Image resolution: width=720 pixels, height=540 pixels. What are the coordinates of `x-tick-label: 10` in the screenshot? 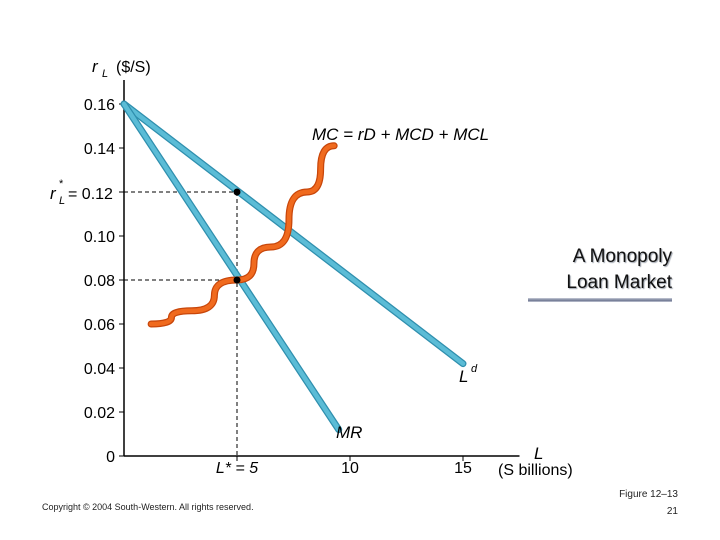 It's located at (350, 468).